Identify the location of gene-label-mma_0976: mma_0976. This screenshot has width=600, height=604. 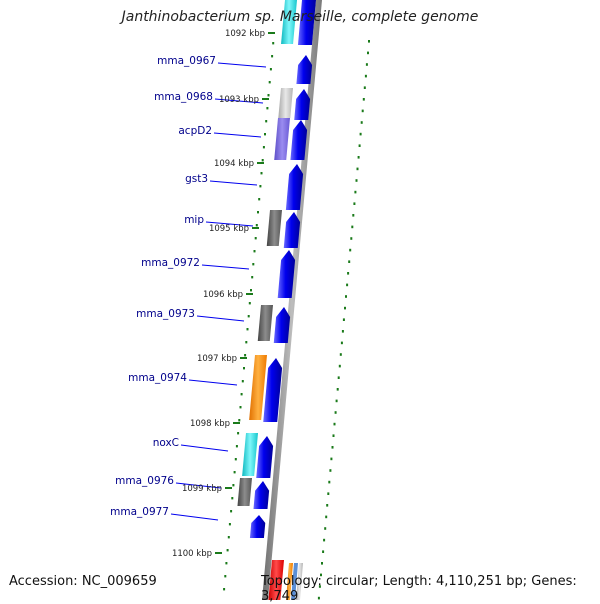
(144, 481).